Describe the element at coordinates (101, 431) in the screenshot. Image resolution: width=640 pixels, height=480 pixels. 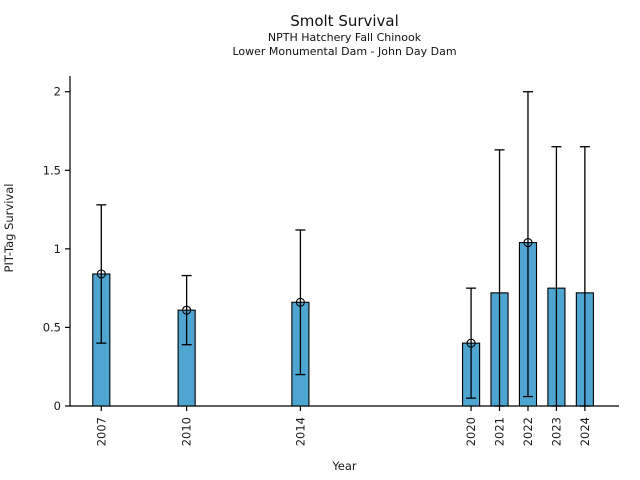
I see `x-tick-label-2007: 2007` at that location.